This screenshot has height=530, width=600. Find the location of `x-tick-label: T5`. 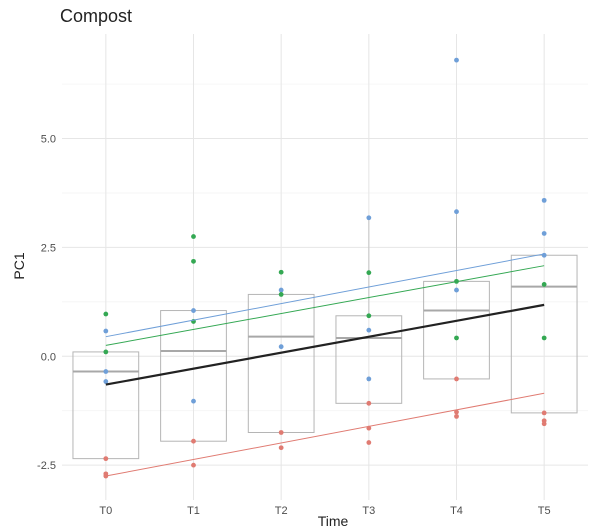

x-tick-label: T5 is located at coordinates (544, 511).